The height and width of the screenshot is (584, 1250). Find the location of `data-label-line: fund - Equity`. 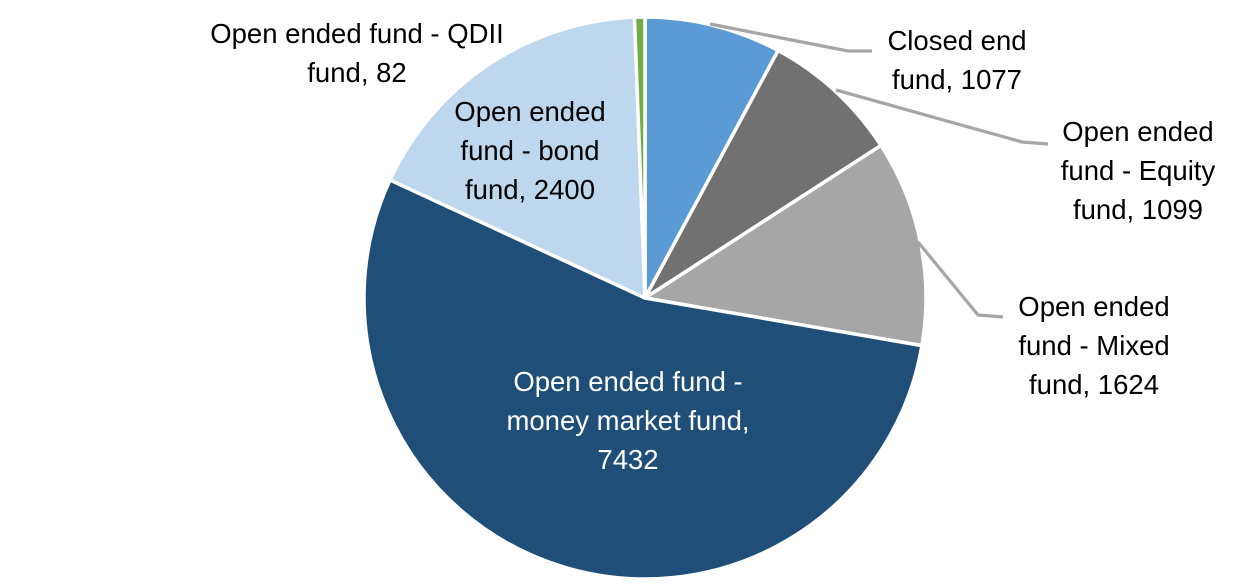

data-label-line: fund - Equity is located at coordinates (1138, 170).